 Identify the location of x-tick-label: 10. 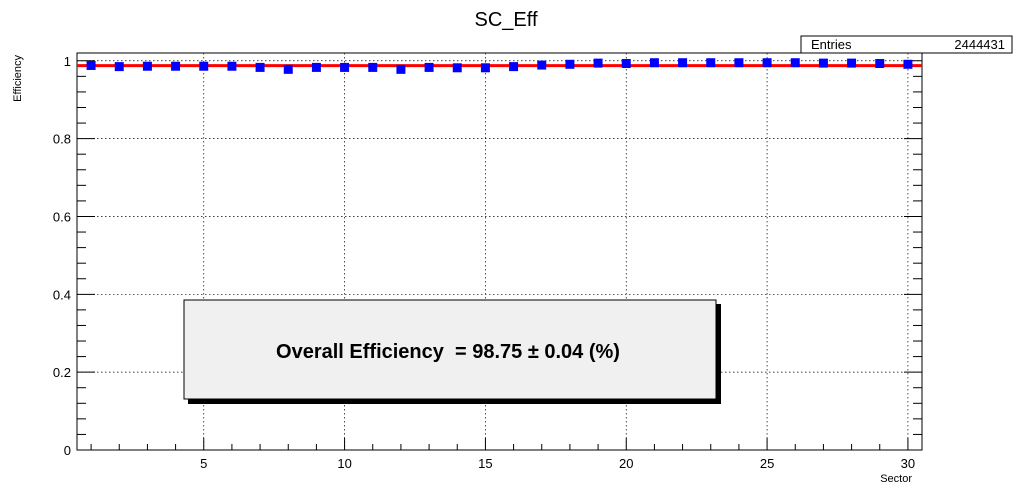
(344, 463).